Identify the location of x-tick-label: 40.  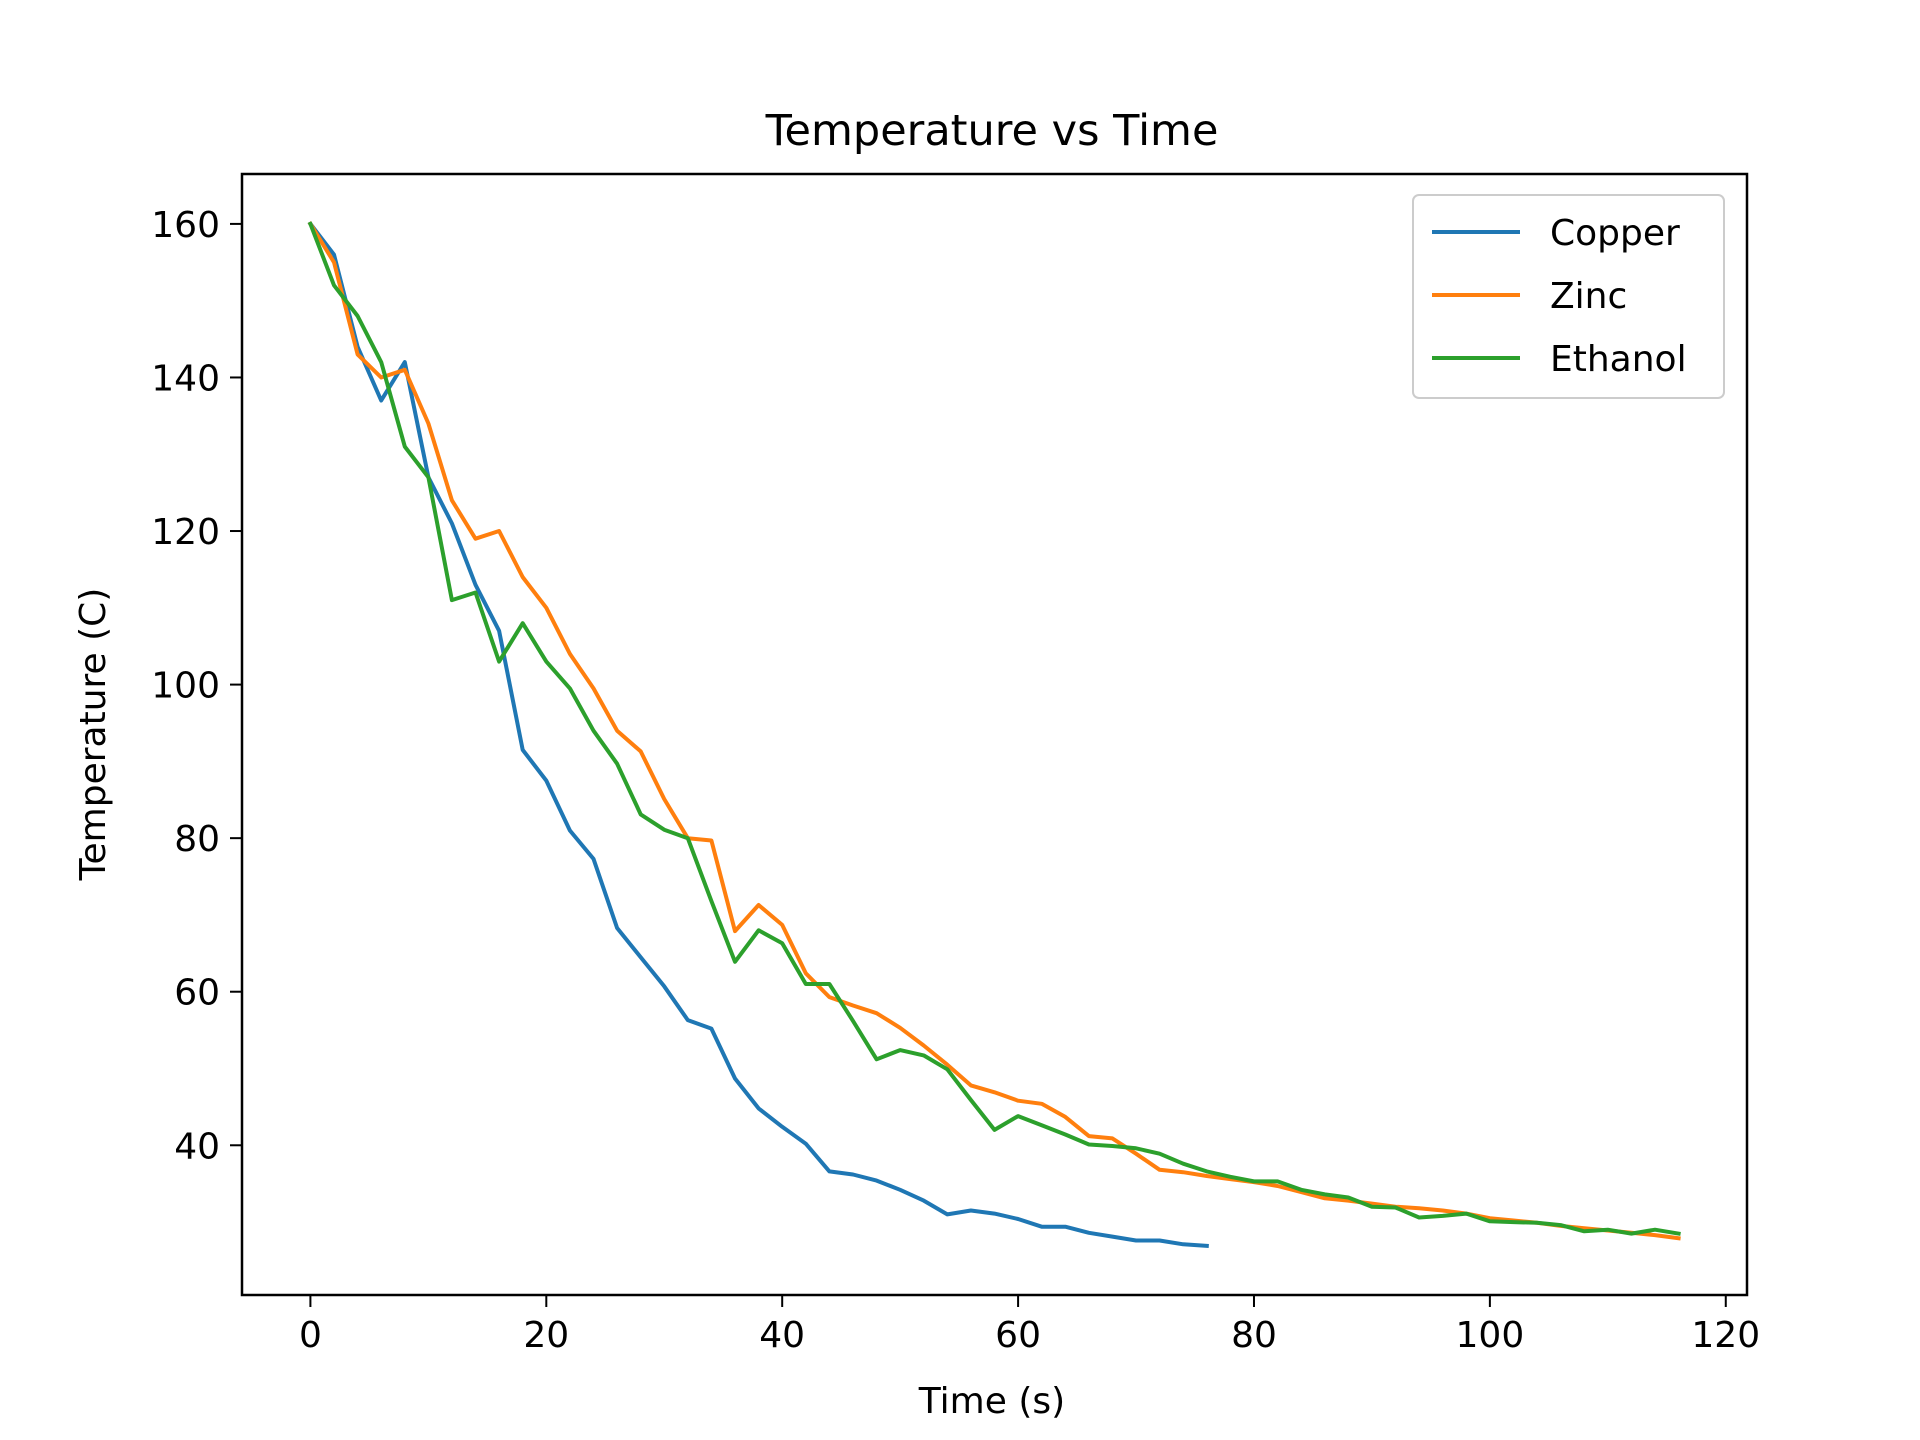
(782, 1335).